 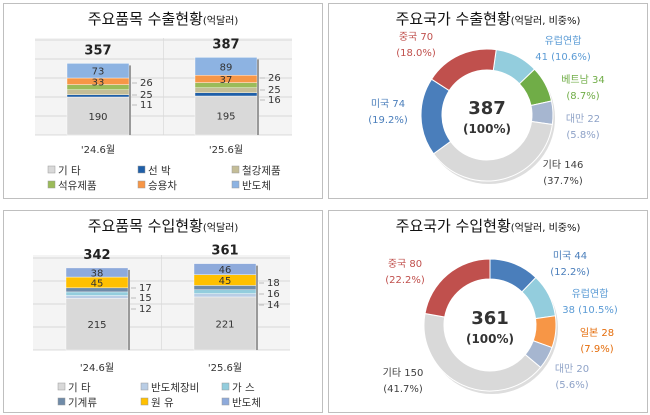 What do you see at coordinates (175, 388) in the screenshot?
I see `legend-item: 반도체장비` at bounding box center [175, 388].